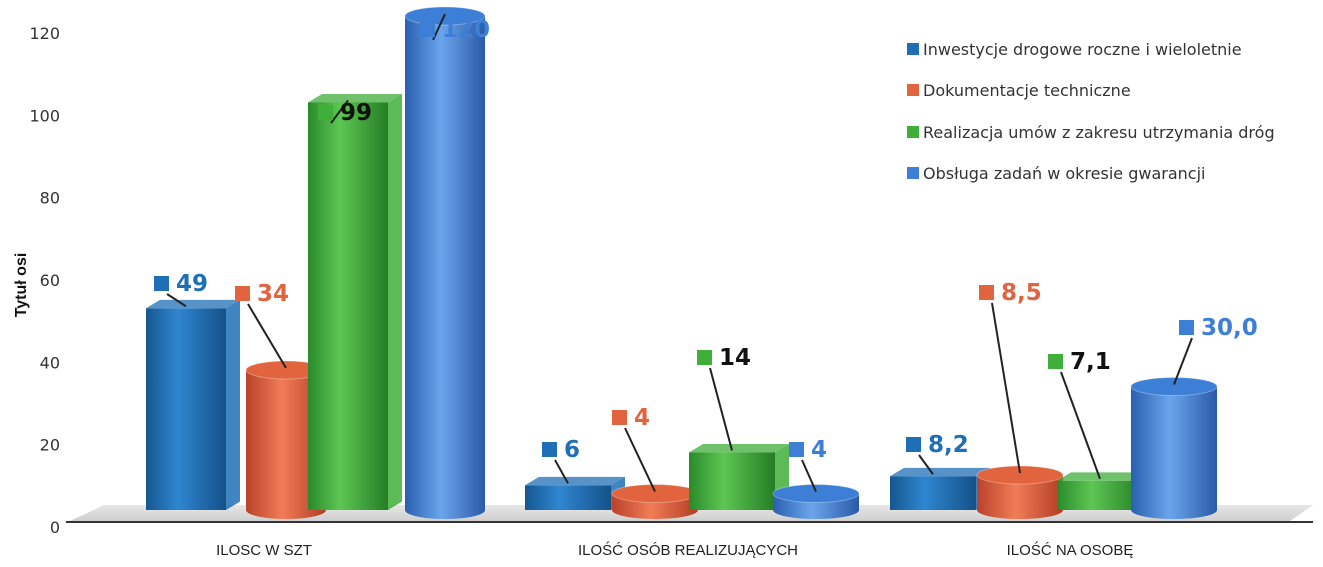 The height and width of the screenshot is (567, 1323). I want to click on category-label: ILOSC W SZT, so click(264, 550).